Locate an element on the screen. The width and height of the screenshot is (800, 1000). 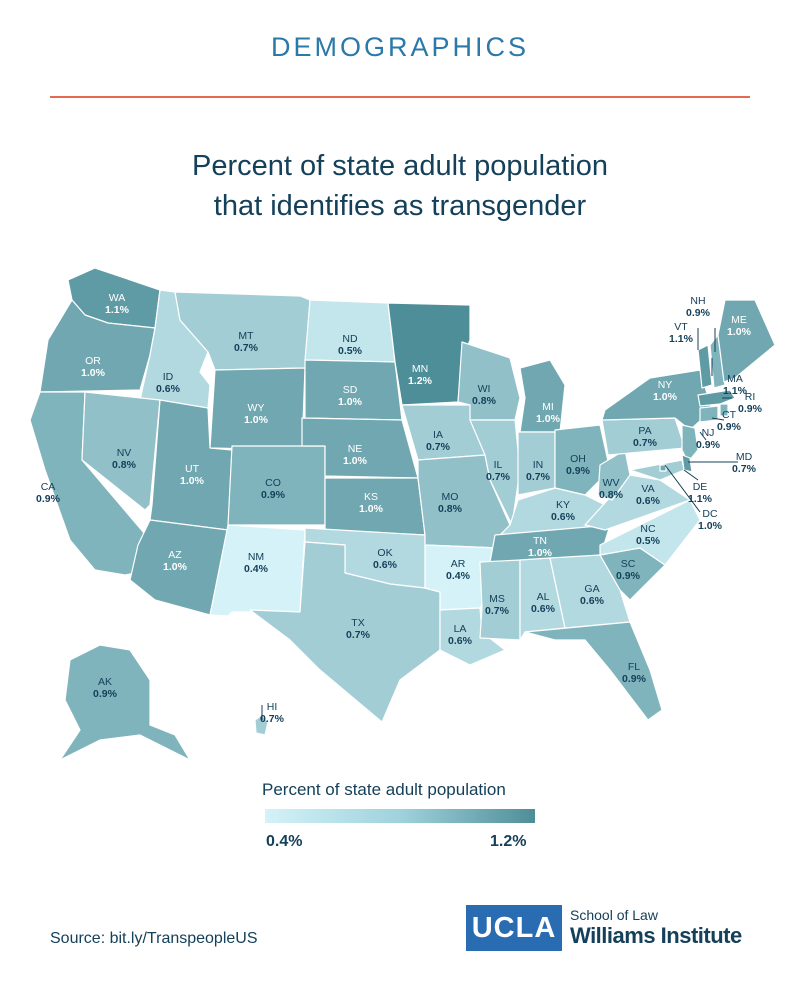
state-value-vt: 1.1% is located at coordinates (681, 339).